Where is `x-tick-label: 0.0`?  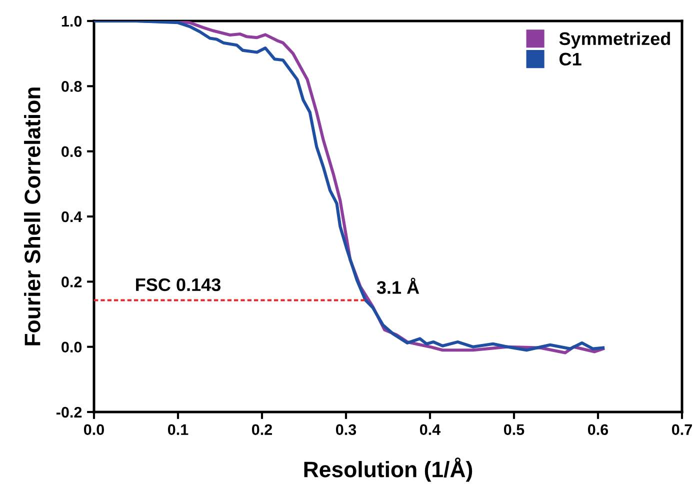 x-tick-label: 0.0 is located at coordinates (94, 430).